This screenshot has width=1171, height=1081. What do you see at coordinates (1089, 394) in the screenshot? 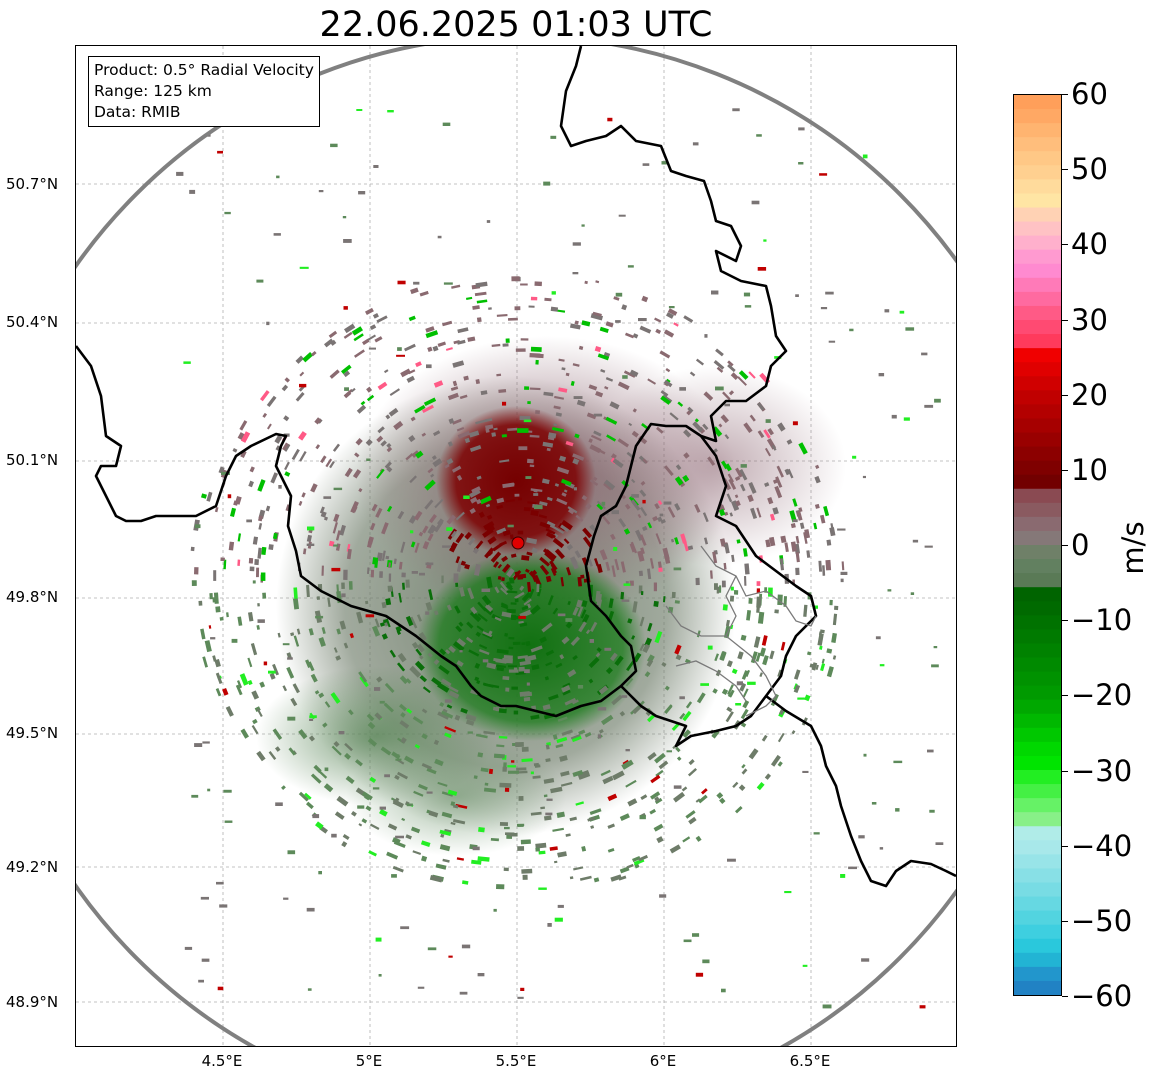
I see `colorbar-tick-label: 20` at bounding box center [1089, 394].